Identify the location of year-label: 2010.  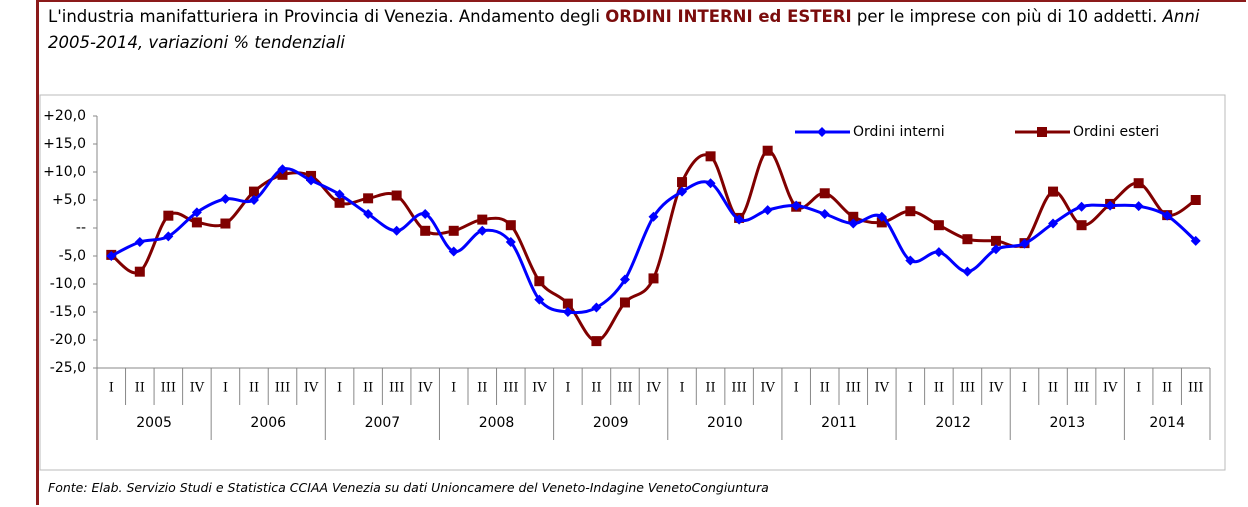
(725, 423).